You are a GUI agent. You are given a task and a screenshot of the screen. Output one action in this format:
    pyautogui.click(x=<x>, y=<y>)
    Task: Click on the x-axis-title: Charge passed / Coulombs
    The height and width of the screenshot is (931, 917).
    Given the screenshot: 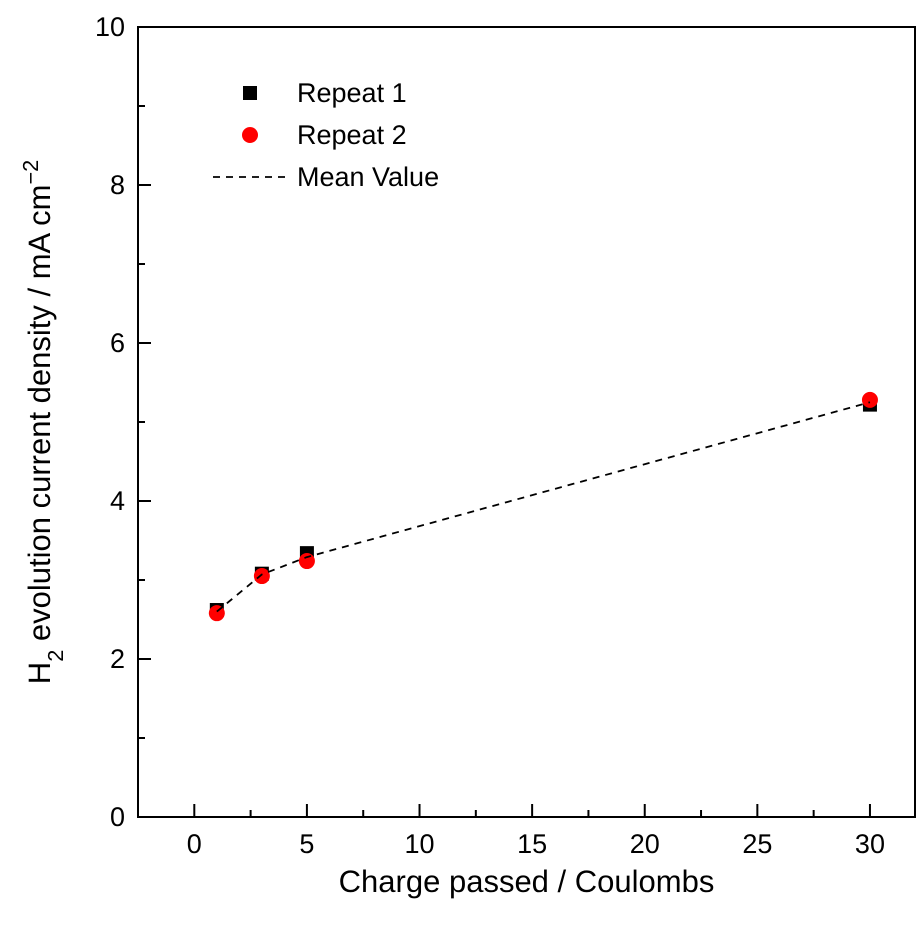 What is the action you would take?
    pyautogui.click(x=526, y=881)
    